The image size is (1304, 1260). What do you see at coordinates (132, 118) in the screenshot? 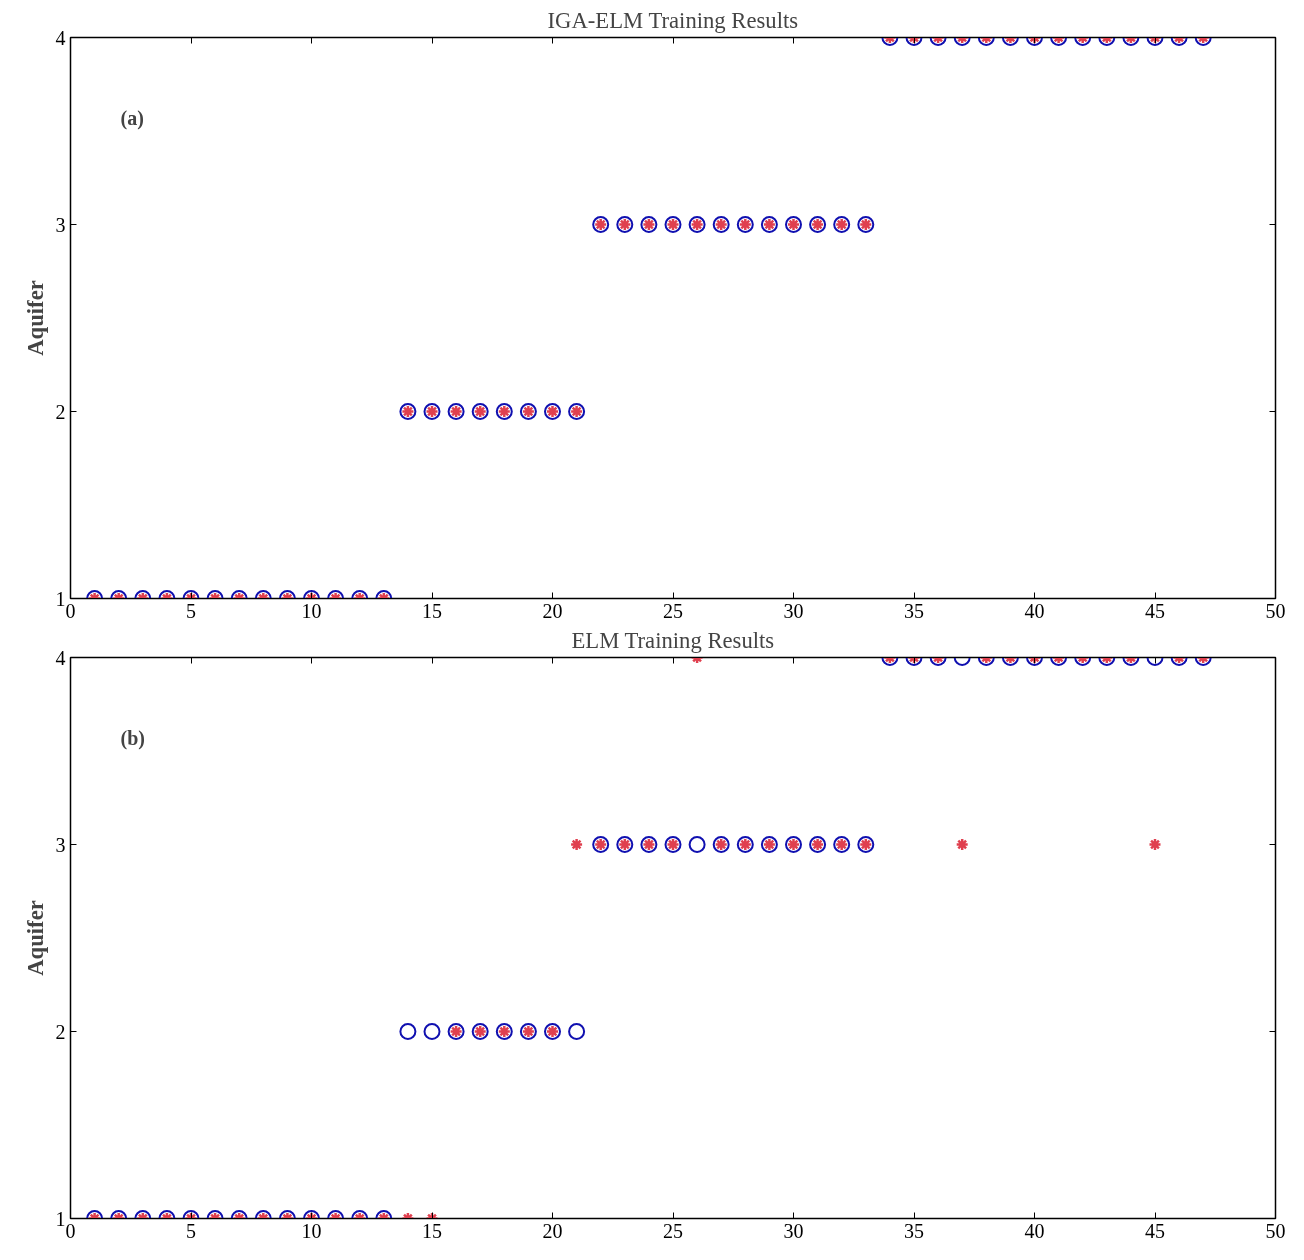
I see `annotation: (a)` at bounding box center [132, 118].